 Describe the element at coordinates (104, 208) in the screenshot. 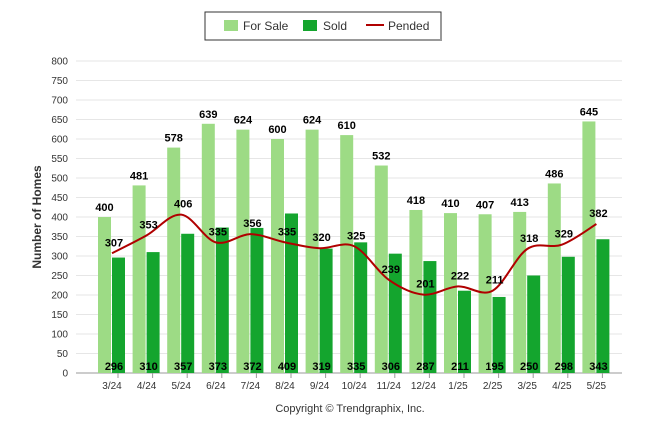

I see `for-sale-value-label: 400` at that location.